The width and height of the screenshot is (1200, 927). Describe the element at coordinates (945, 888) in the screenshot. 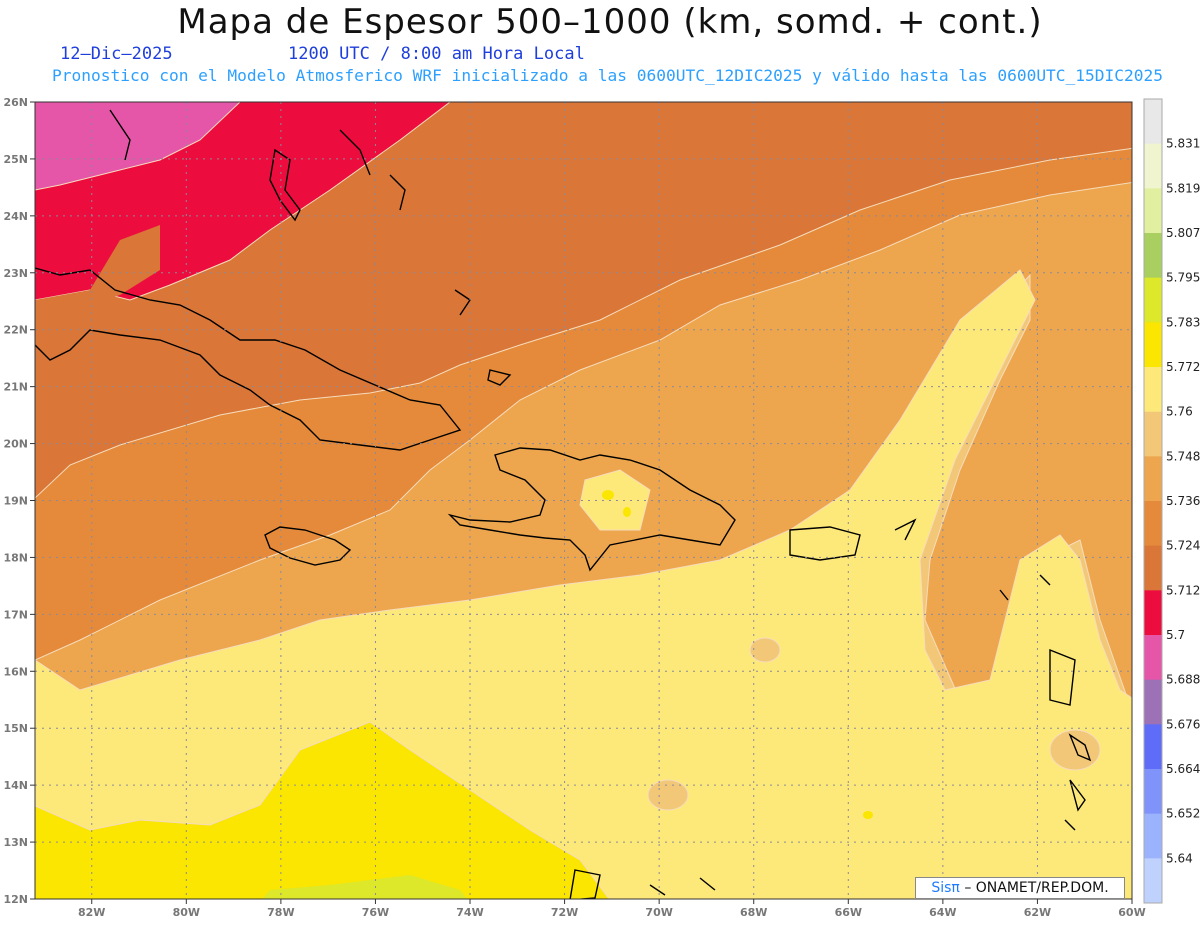

I see `sispi-logo: Sisπ` at that location.